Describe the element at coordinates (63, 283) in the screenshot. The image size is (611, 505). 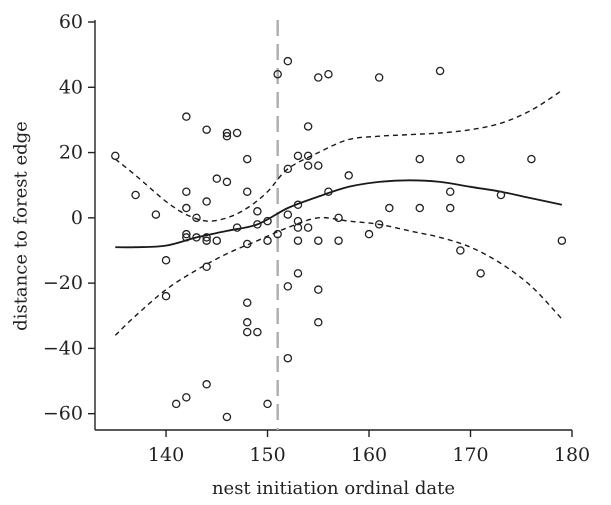
I see `y-tick-label: −20` at that location.